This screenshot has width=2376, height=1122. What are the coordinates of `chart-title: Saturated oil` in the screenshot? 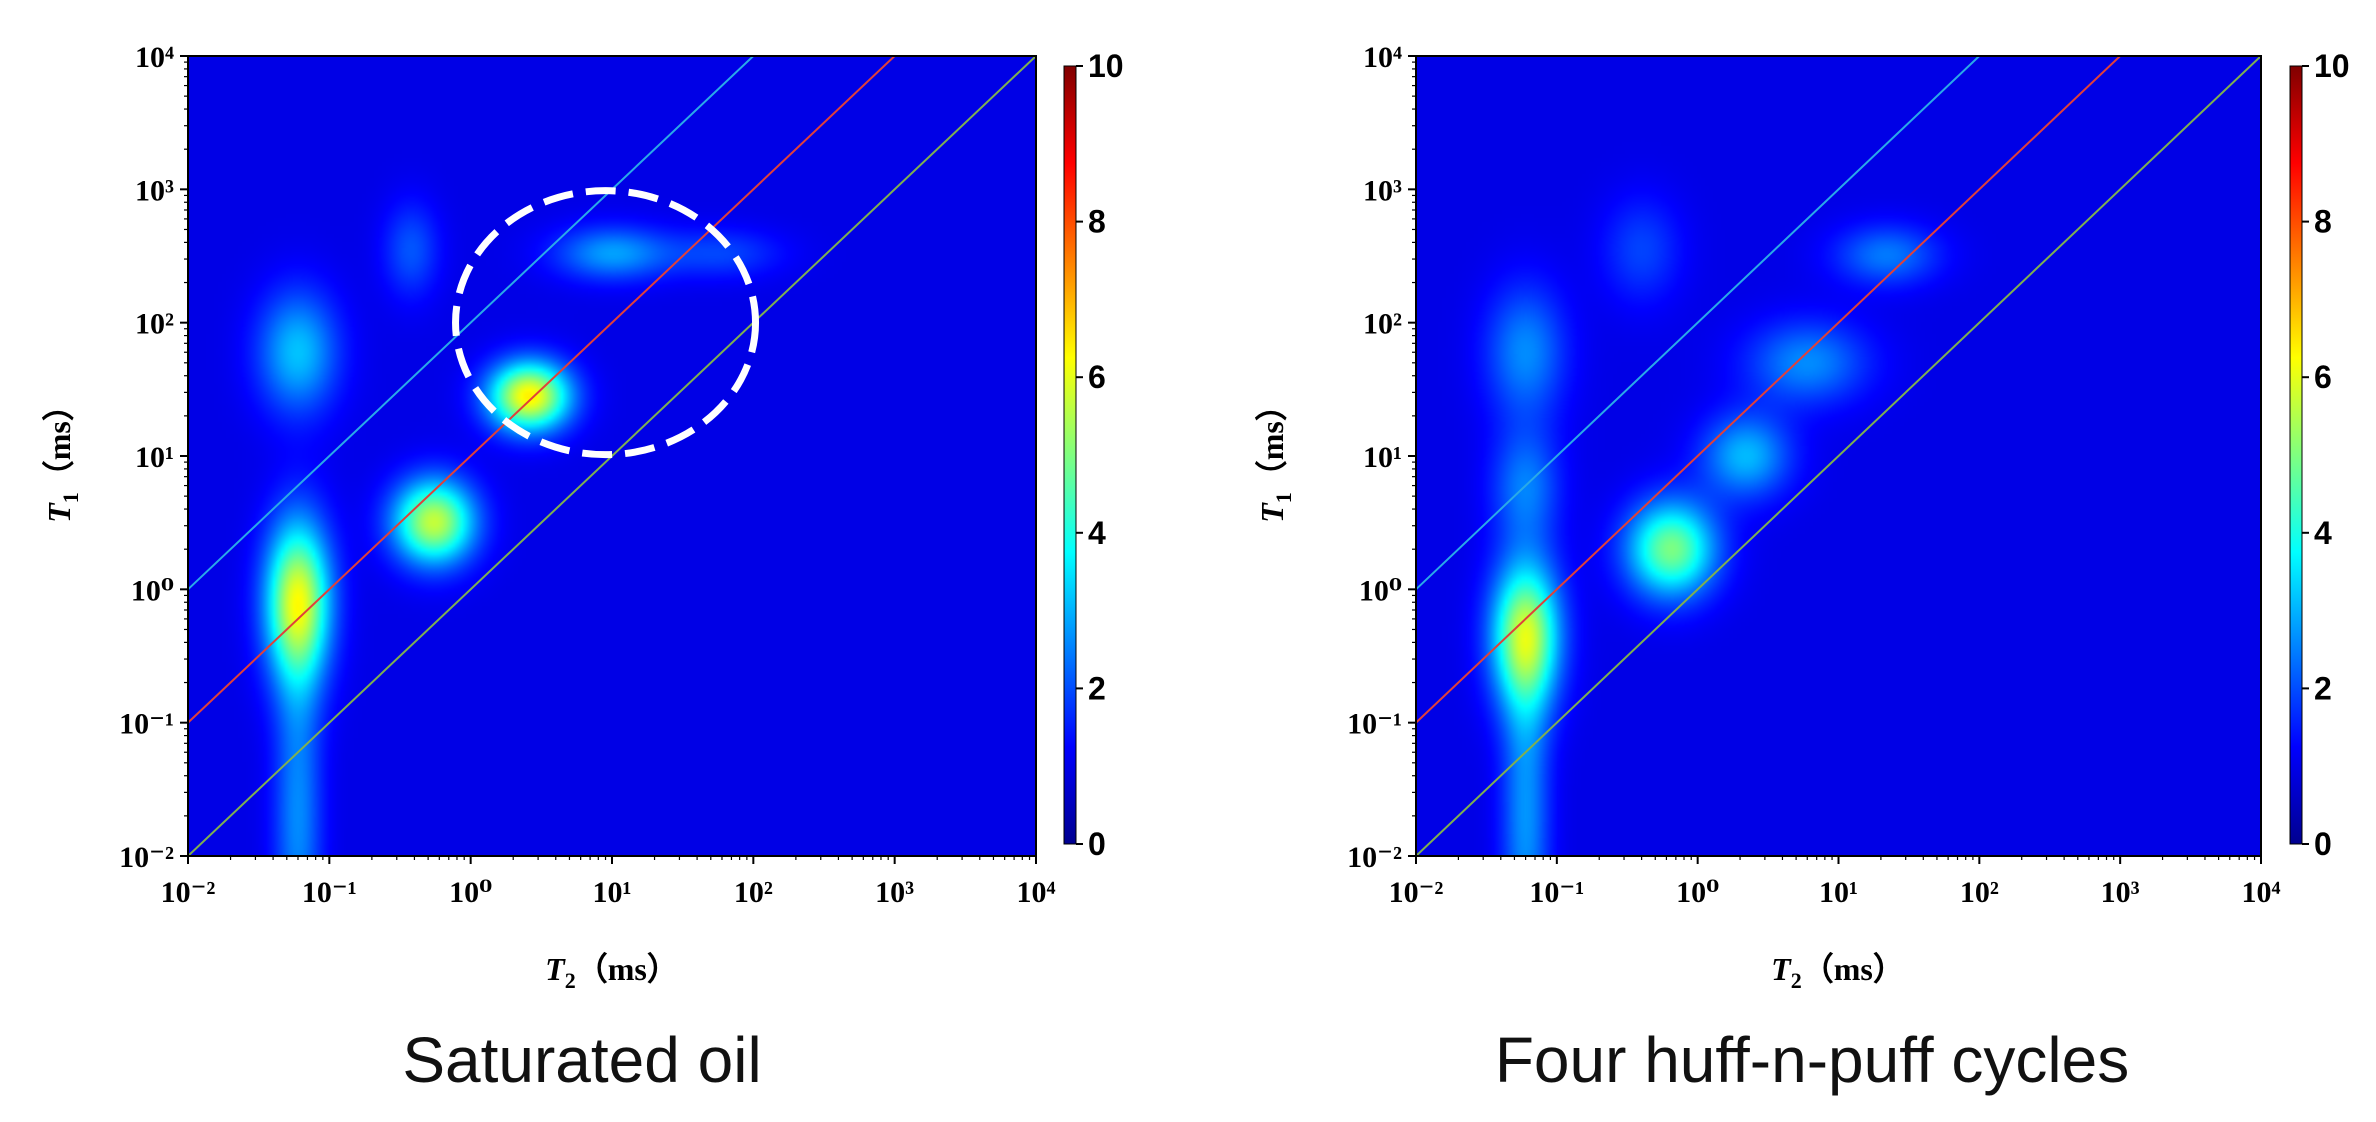 It's located at (581, 1060).